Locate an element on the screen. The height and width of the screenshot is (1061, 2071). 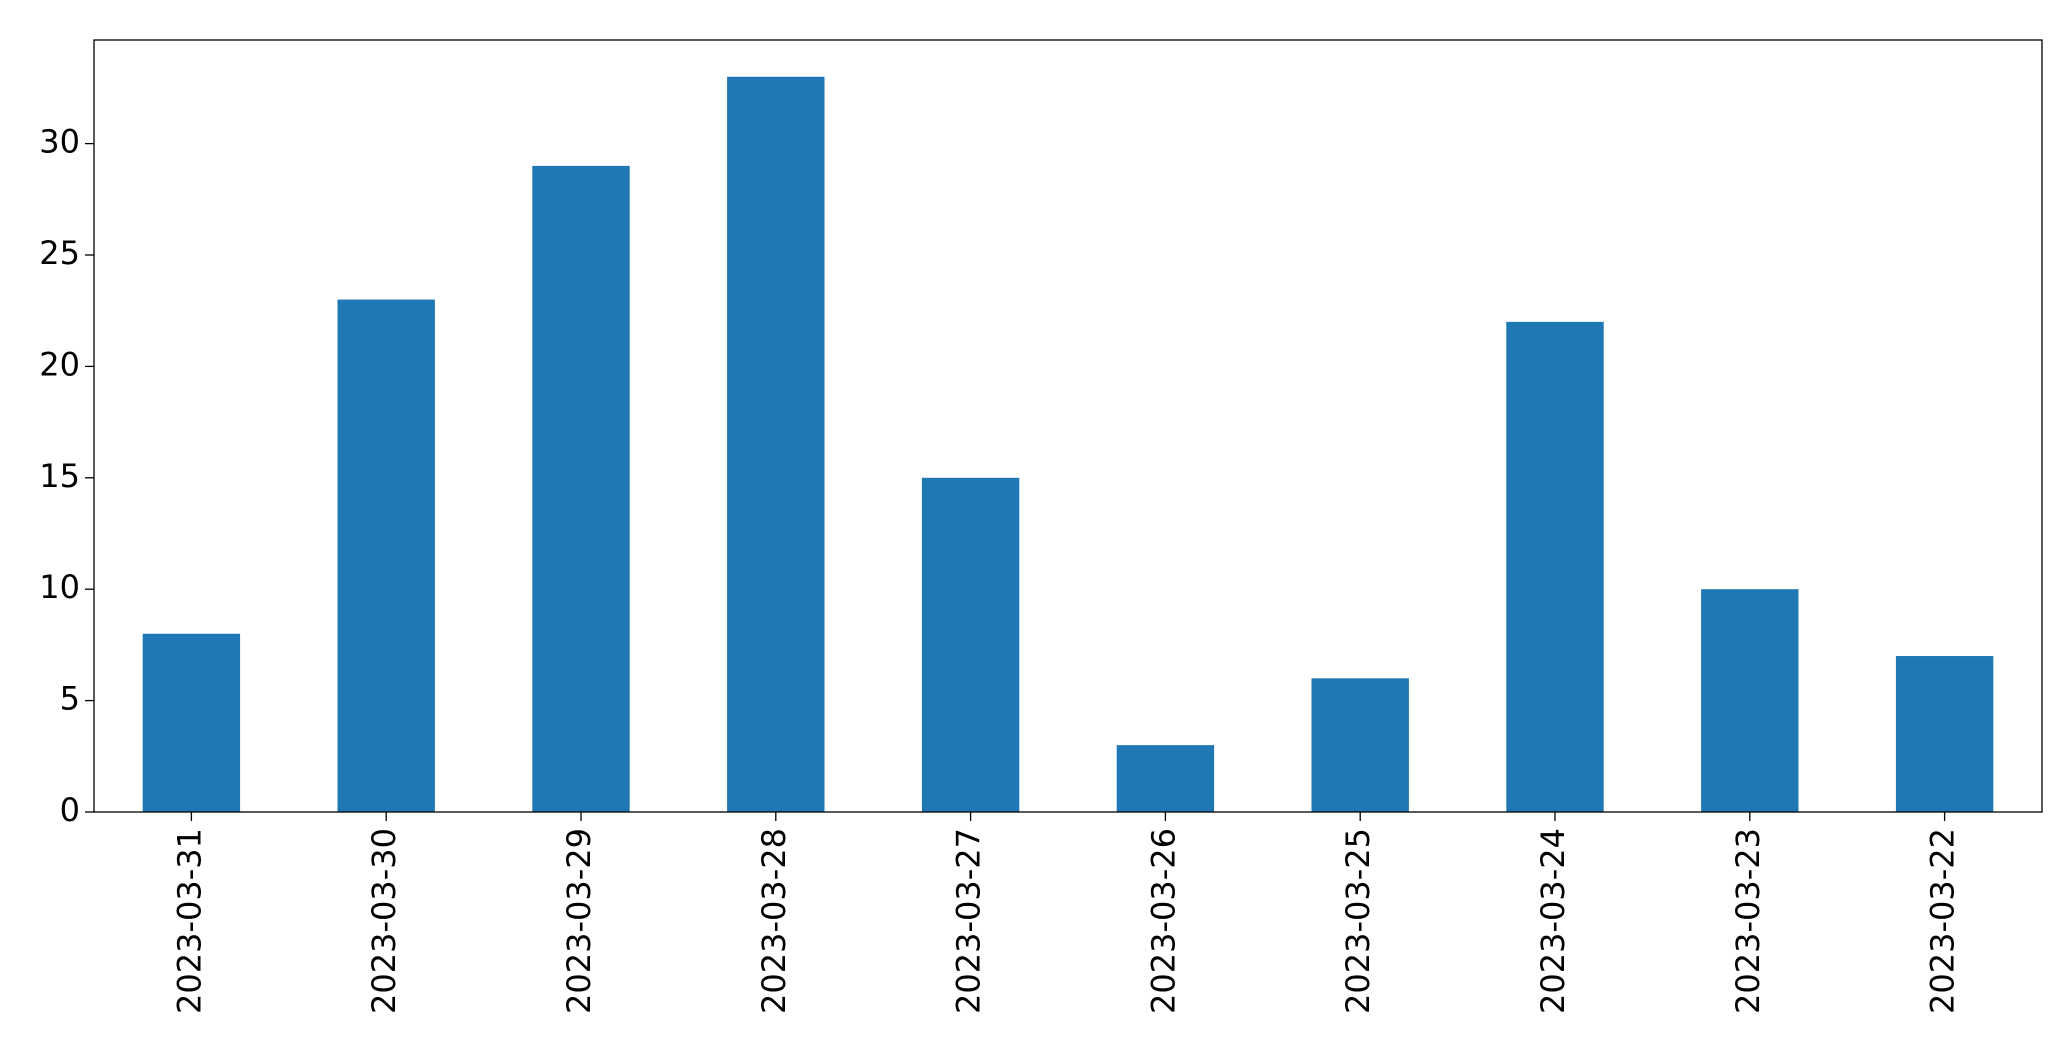
y-tick-label: 5 is located at coordinates (70, 699).